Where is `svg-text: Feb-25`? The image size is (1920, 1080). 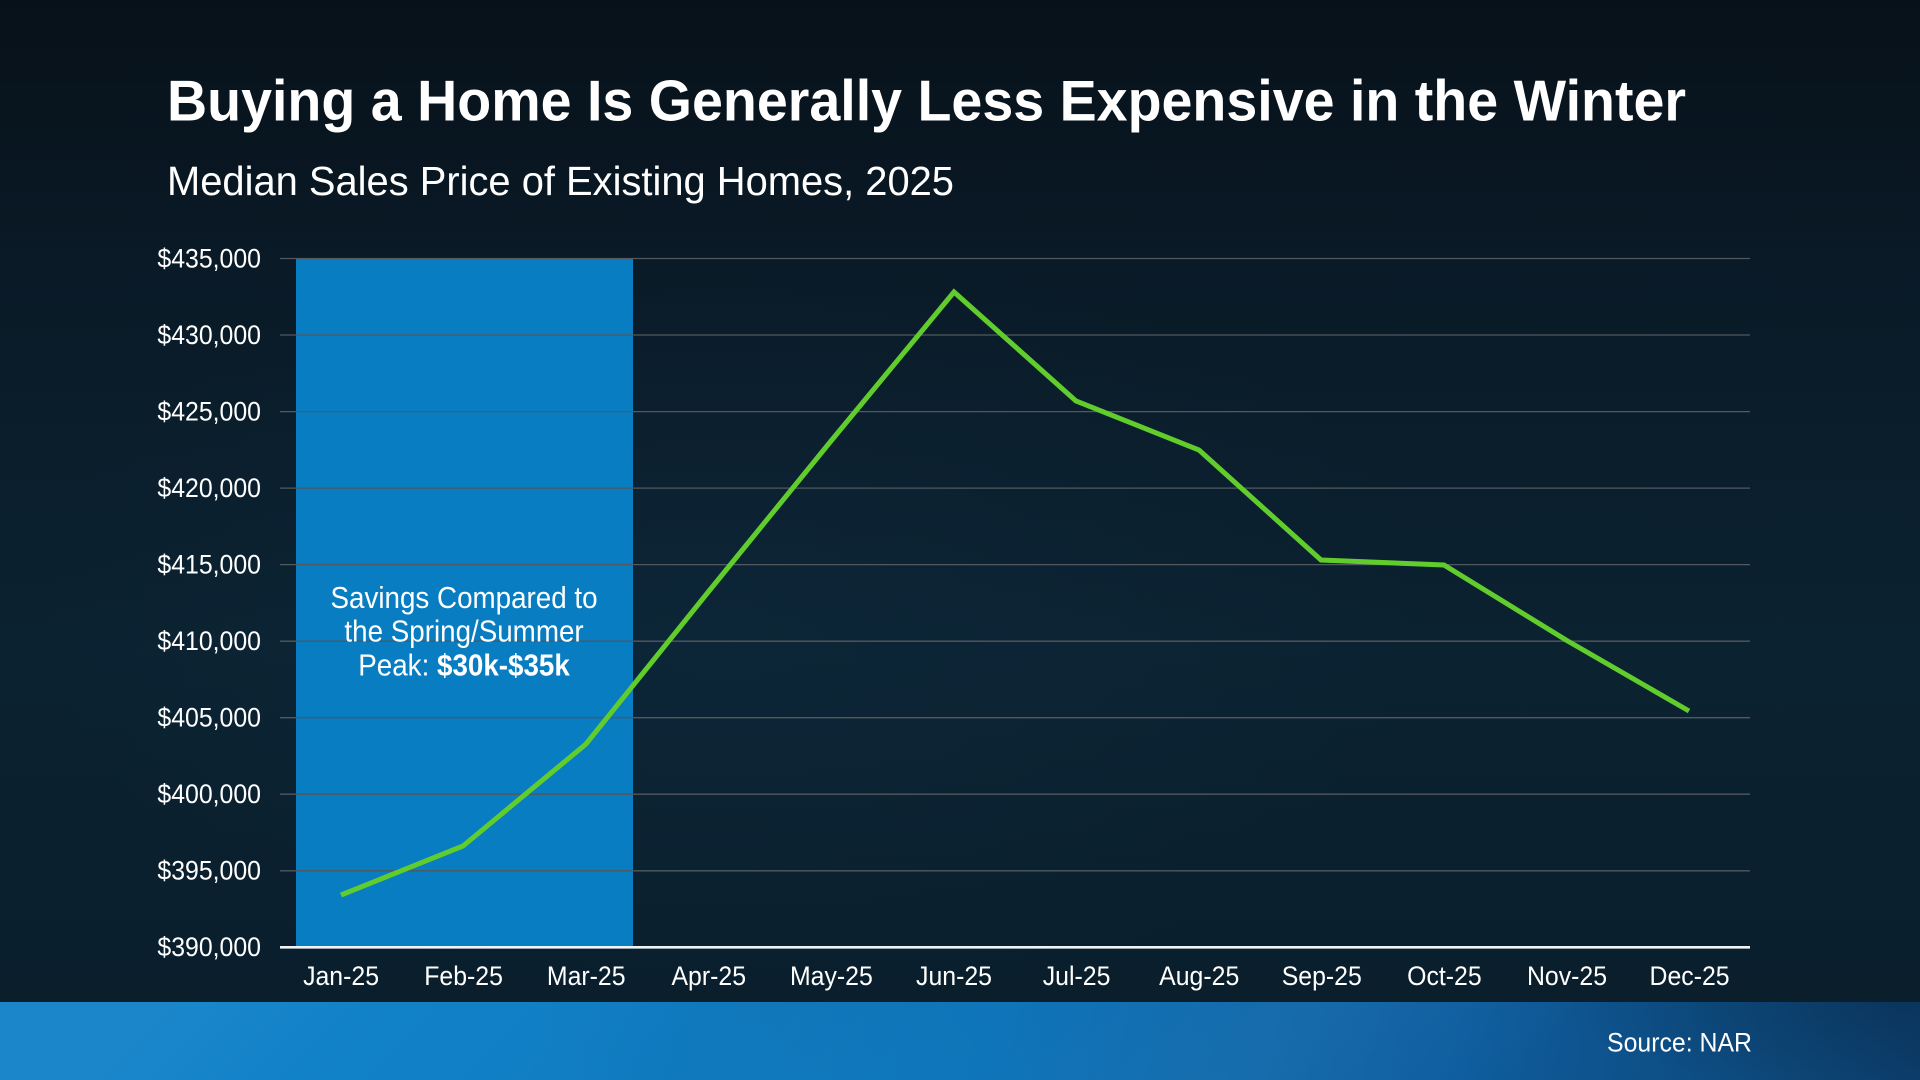
svg-text: Feb-25 is located at coordinates (463, 976).